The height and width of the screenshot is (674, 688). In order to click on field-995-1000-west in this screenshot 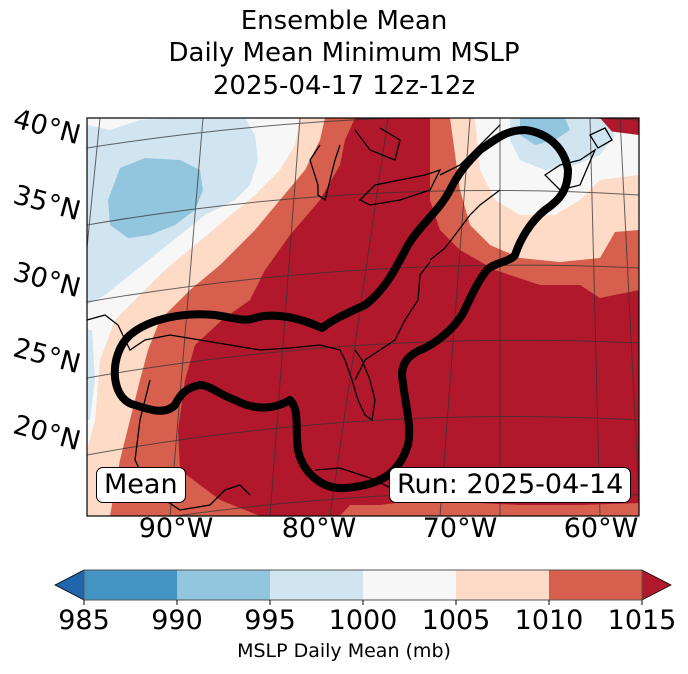, I will do `click(91, 375)`.